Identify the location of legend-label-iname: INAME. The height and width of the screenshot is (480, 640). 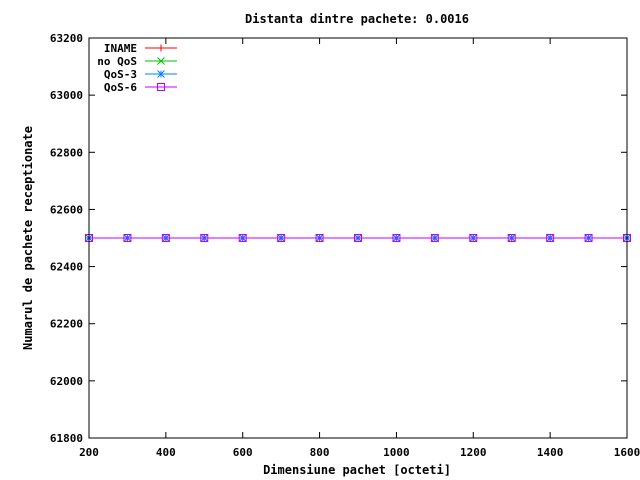
(120, 48).